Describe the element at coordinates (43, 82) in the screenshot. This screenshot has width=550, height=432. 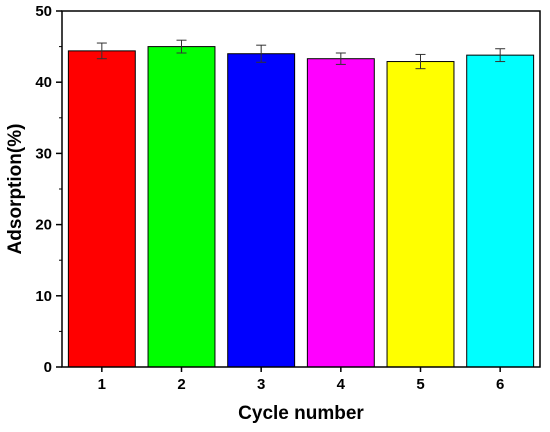
I see `y-tick-label: 40` at that location.